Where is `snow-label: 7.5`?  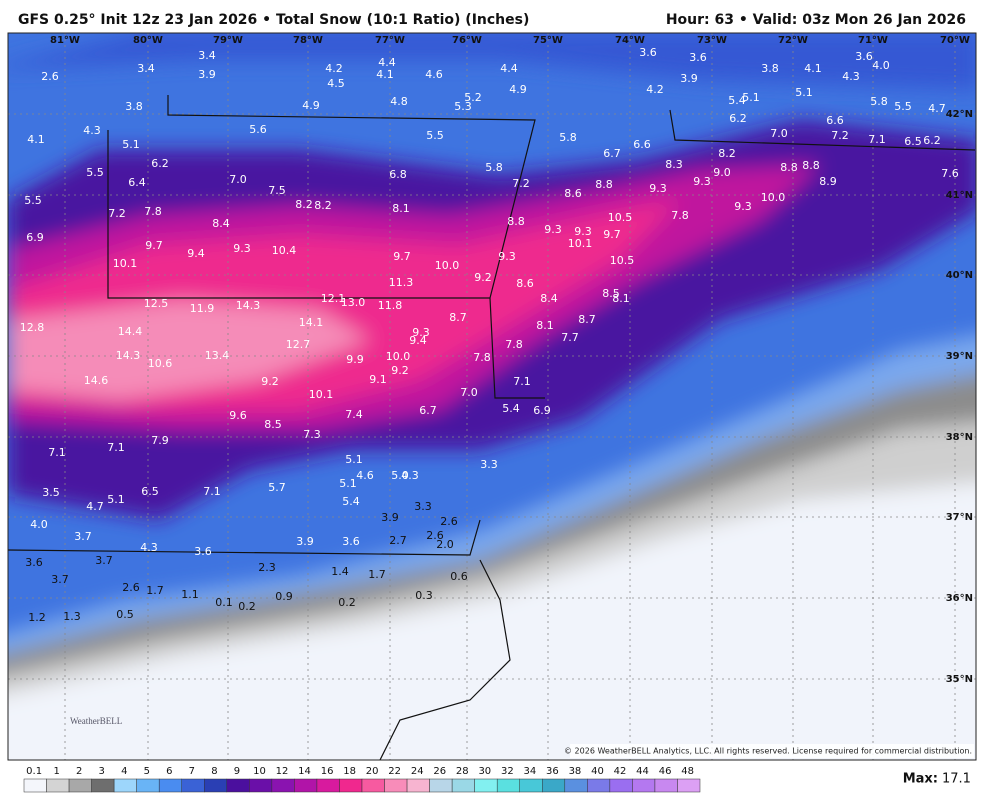 snow-label: 7.5 is located at coordinates (277, 190).